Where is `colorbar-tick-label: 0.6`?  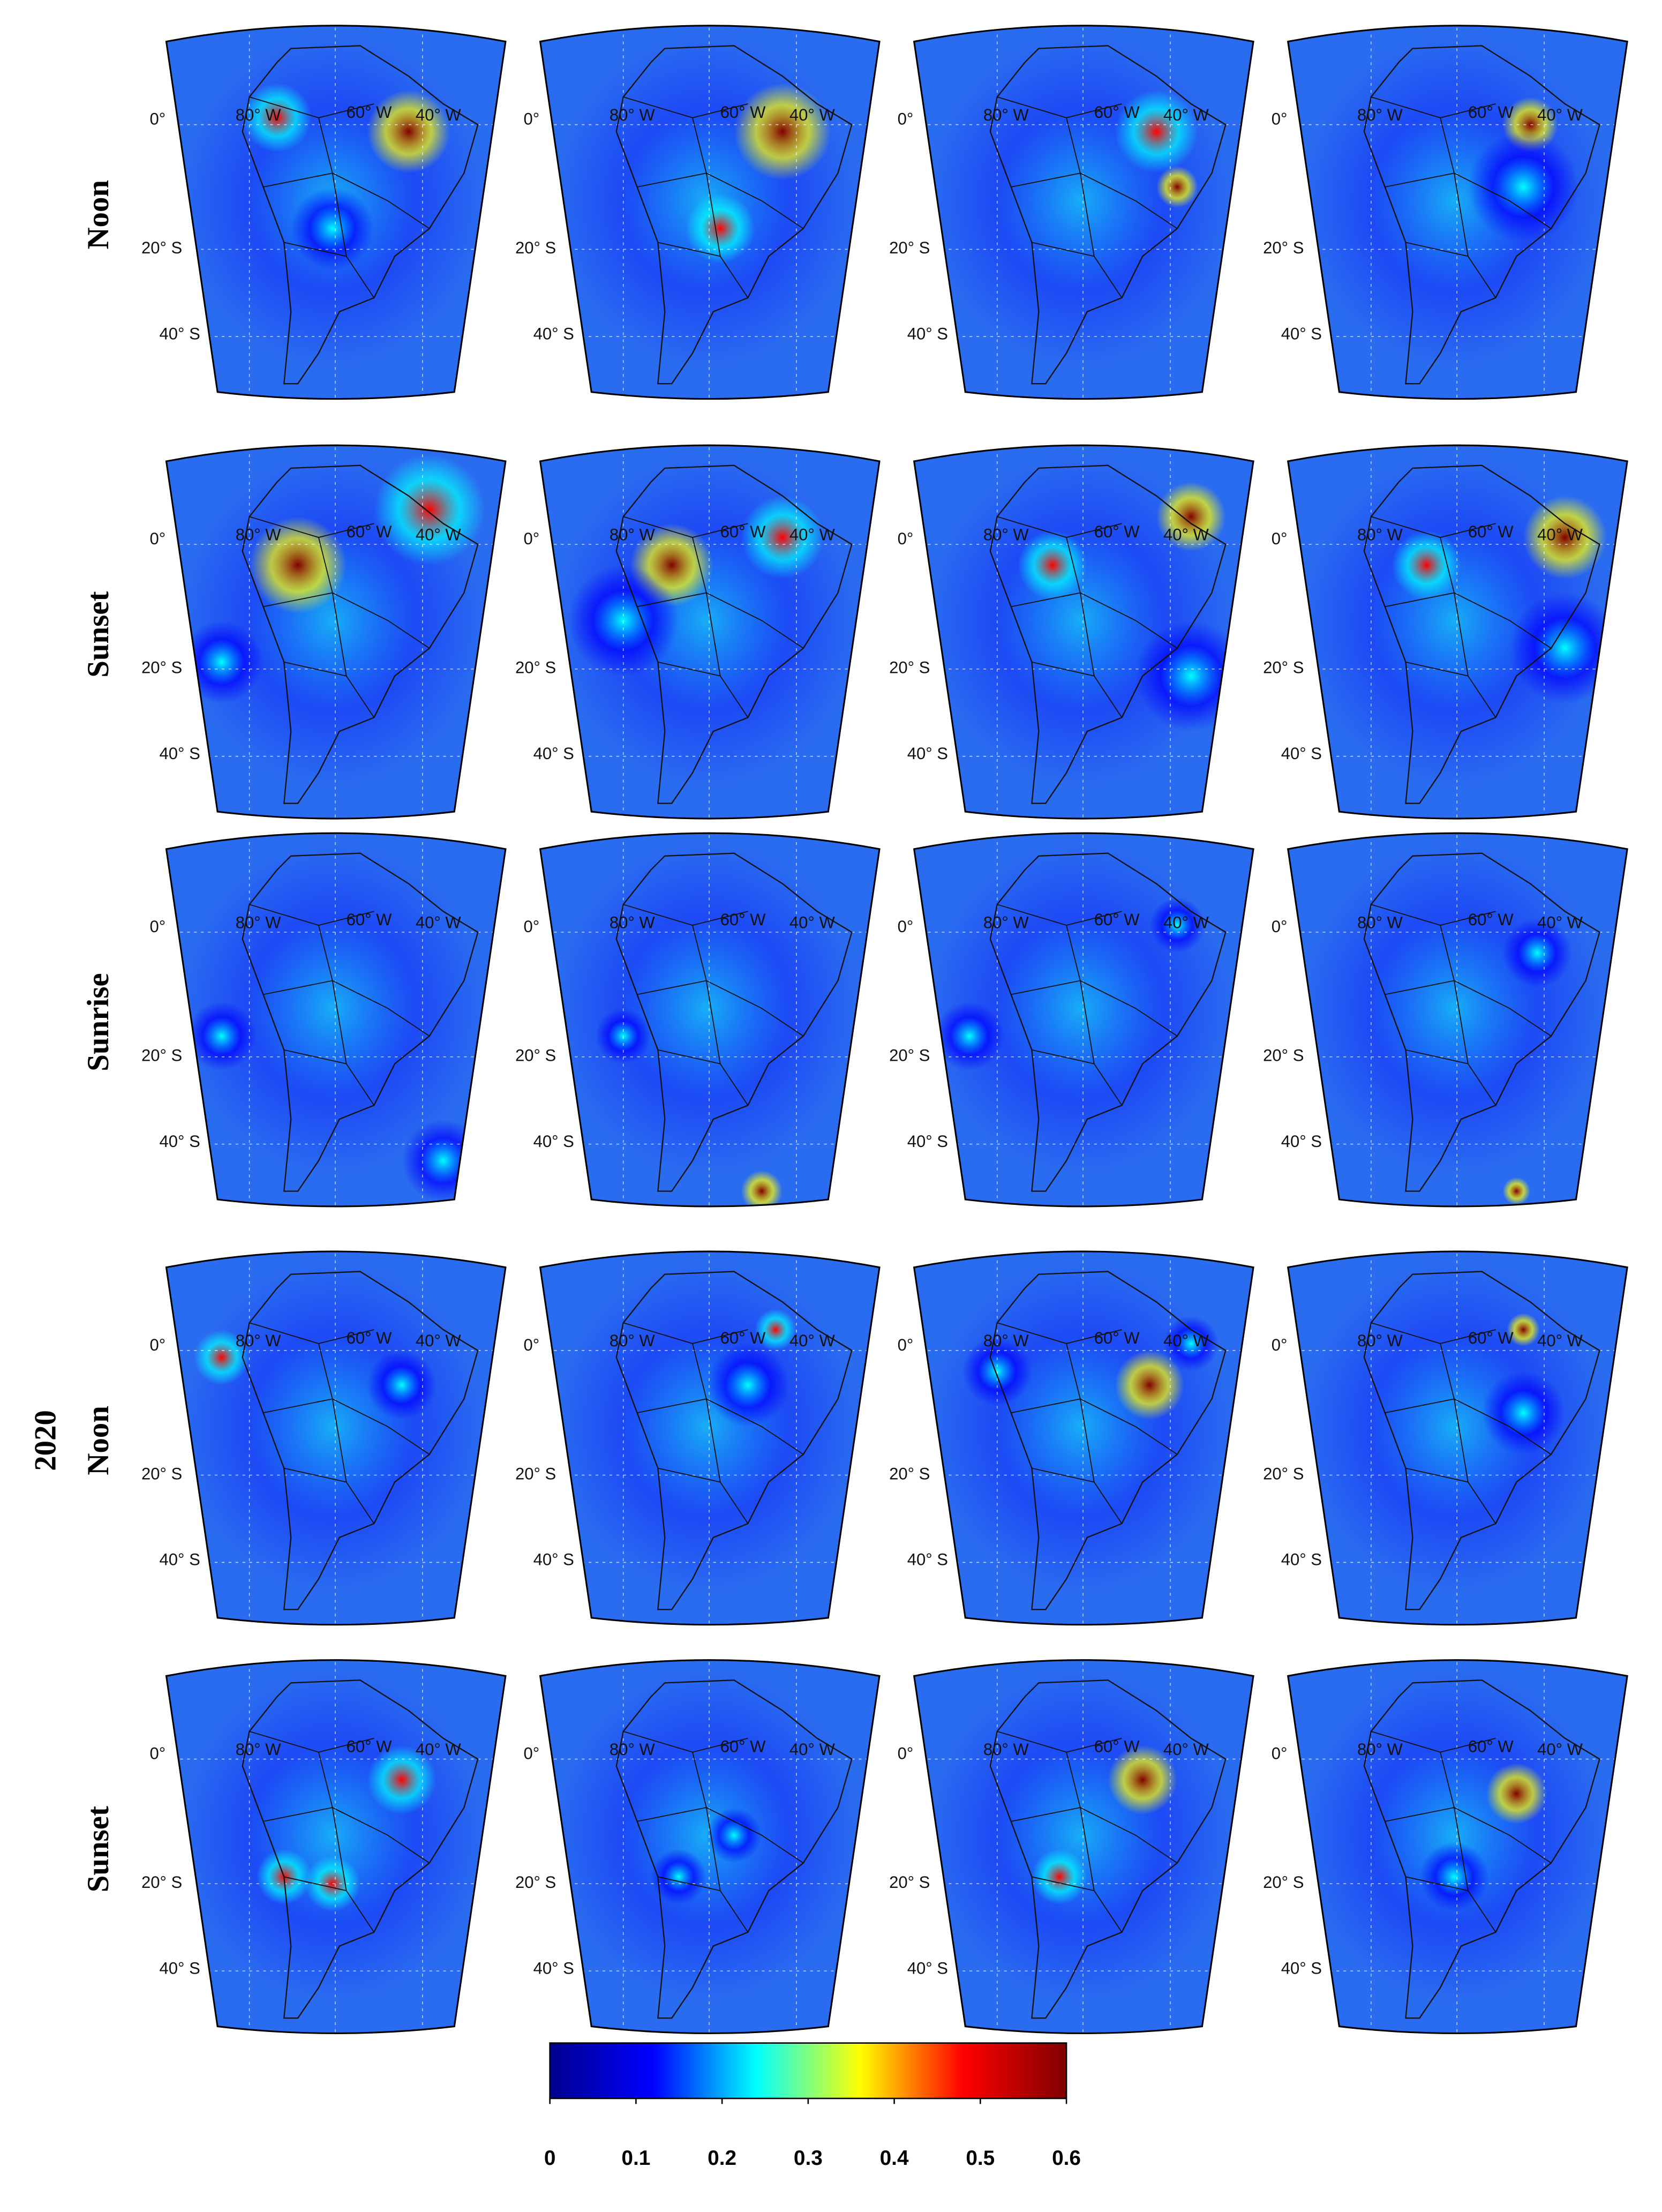
colorbar-tick-label: 0.6 is located at coordinates (1066, 2158).